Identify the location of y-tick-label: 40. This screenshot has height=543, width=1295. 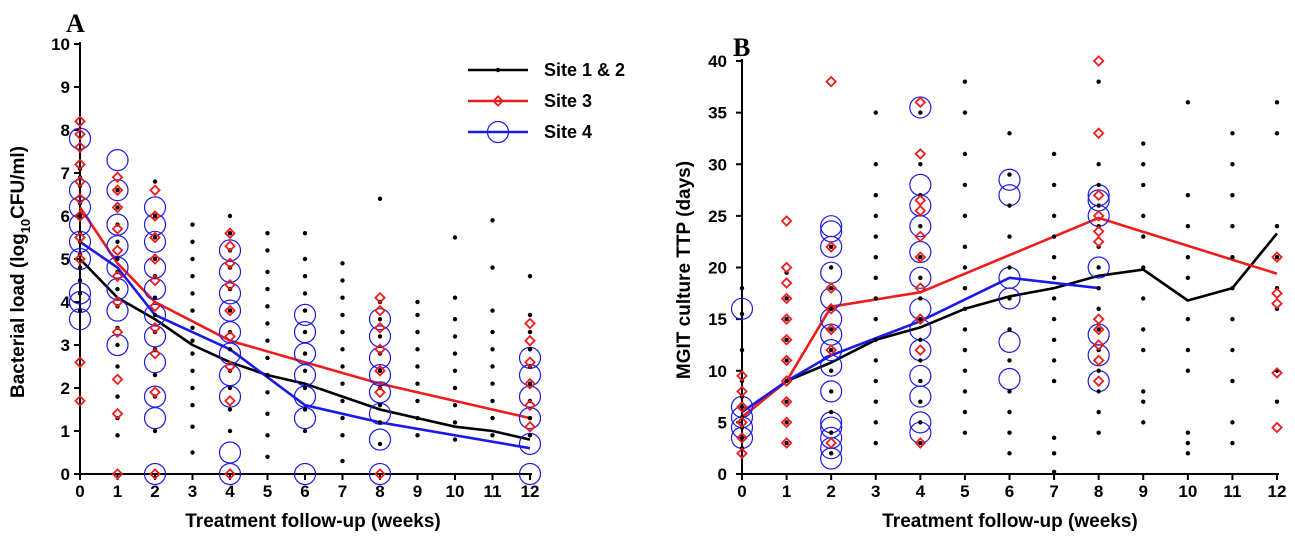
(717, 61).